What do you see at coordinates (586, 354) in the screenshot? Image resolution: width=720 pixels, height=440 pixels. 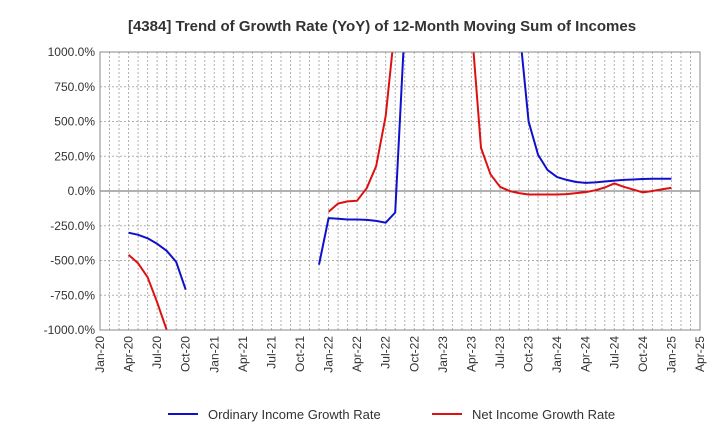 I see `x-tick-label: Apr-24` at bounding box center [586, 354].